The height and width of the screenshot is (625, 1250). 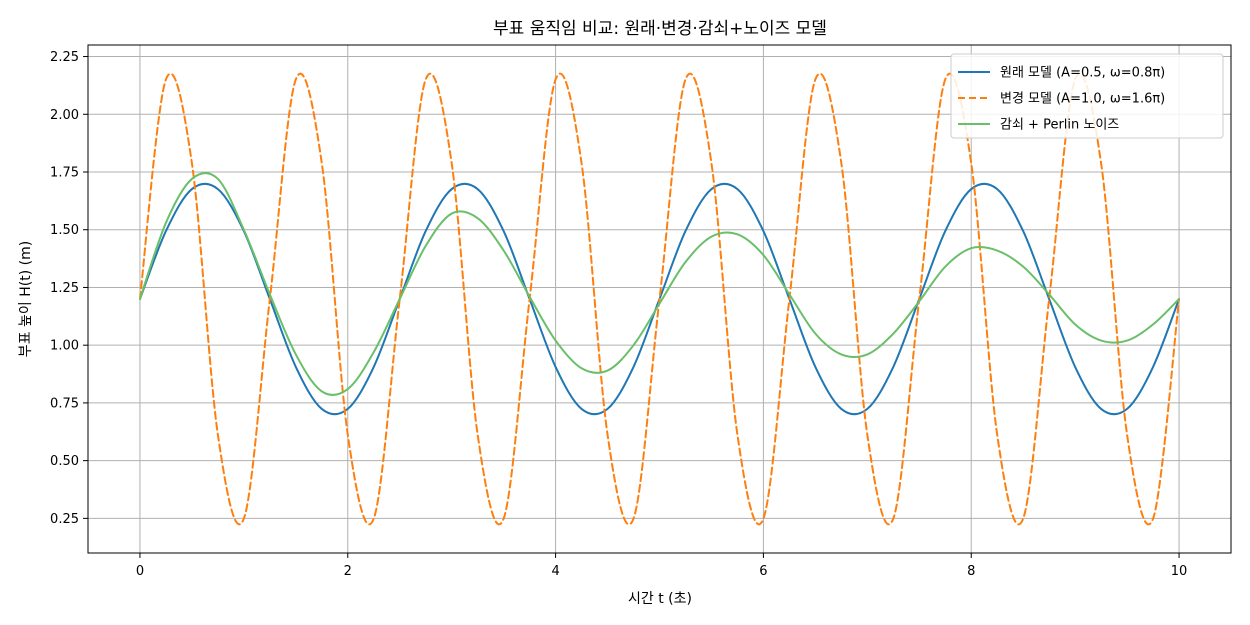 I want to click on y-axis-label: 부표 높이 H(t) (m), so click(x=26, y=299).